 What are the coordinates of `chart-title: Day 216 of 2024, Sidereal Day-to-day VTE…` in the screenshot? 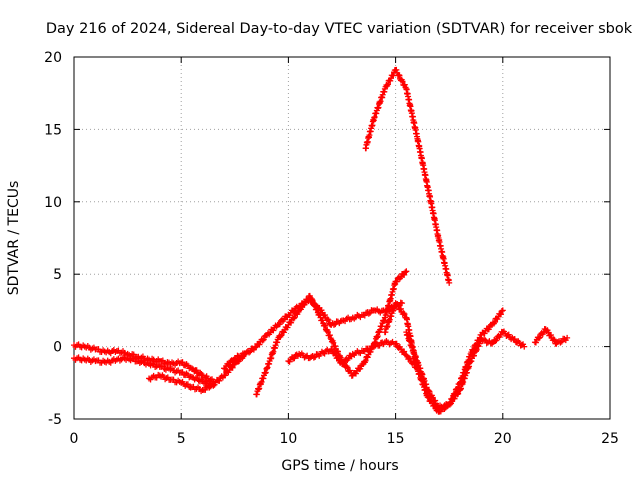 It's located at (339, 29).